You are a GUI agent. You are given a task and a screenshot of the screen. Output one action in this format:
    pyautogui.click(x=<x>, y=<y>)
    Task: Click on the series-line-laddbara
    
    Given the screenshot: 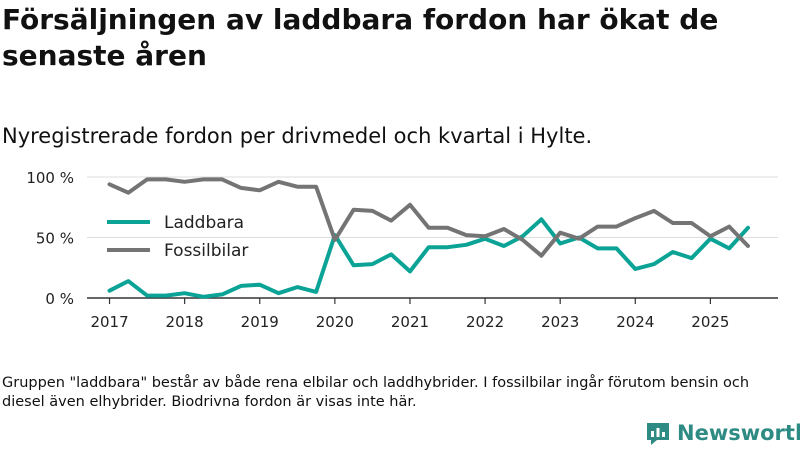 What is the action you would take?
    pyautogui.click(x=428, y=258)
    